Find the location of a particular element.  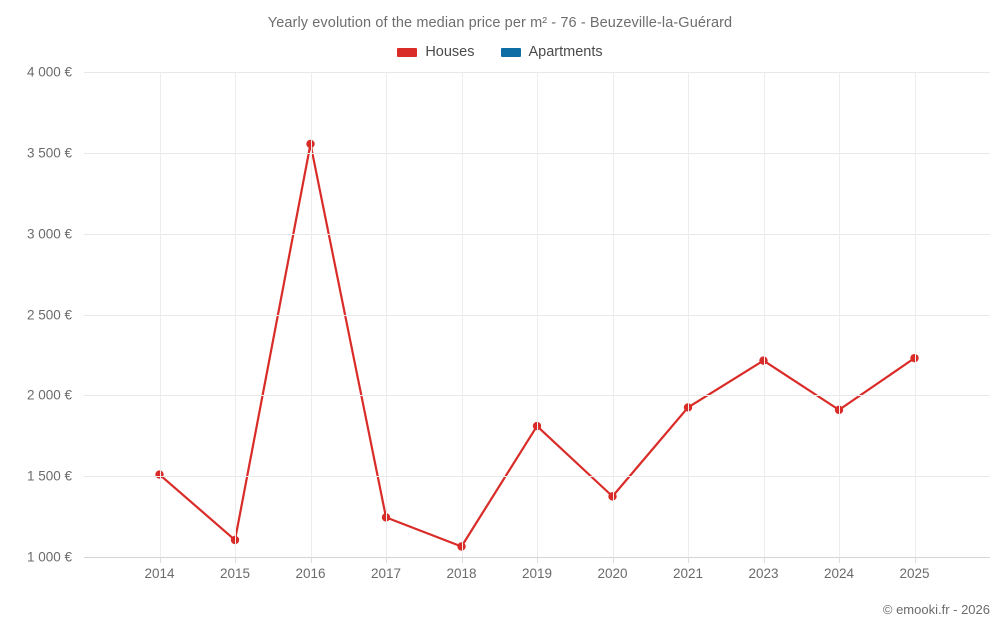

legend-item-houses: Houses is located at coordinates (436, 52).